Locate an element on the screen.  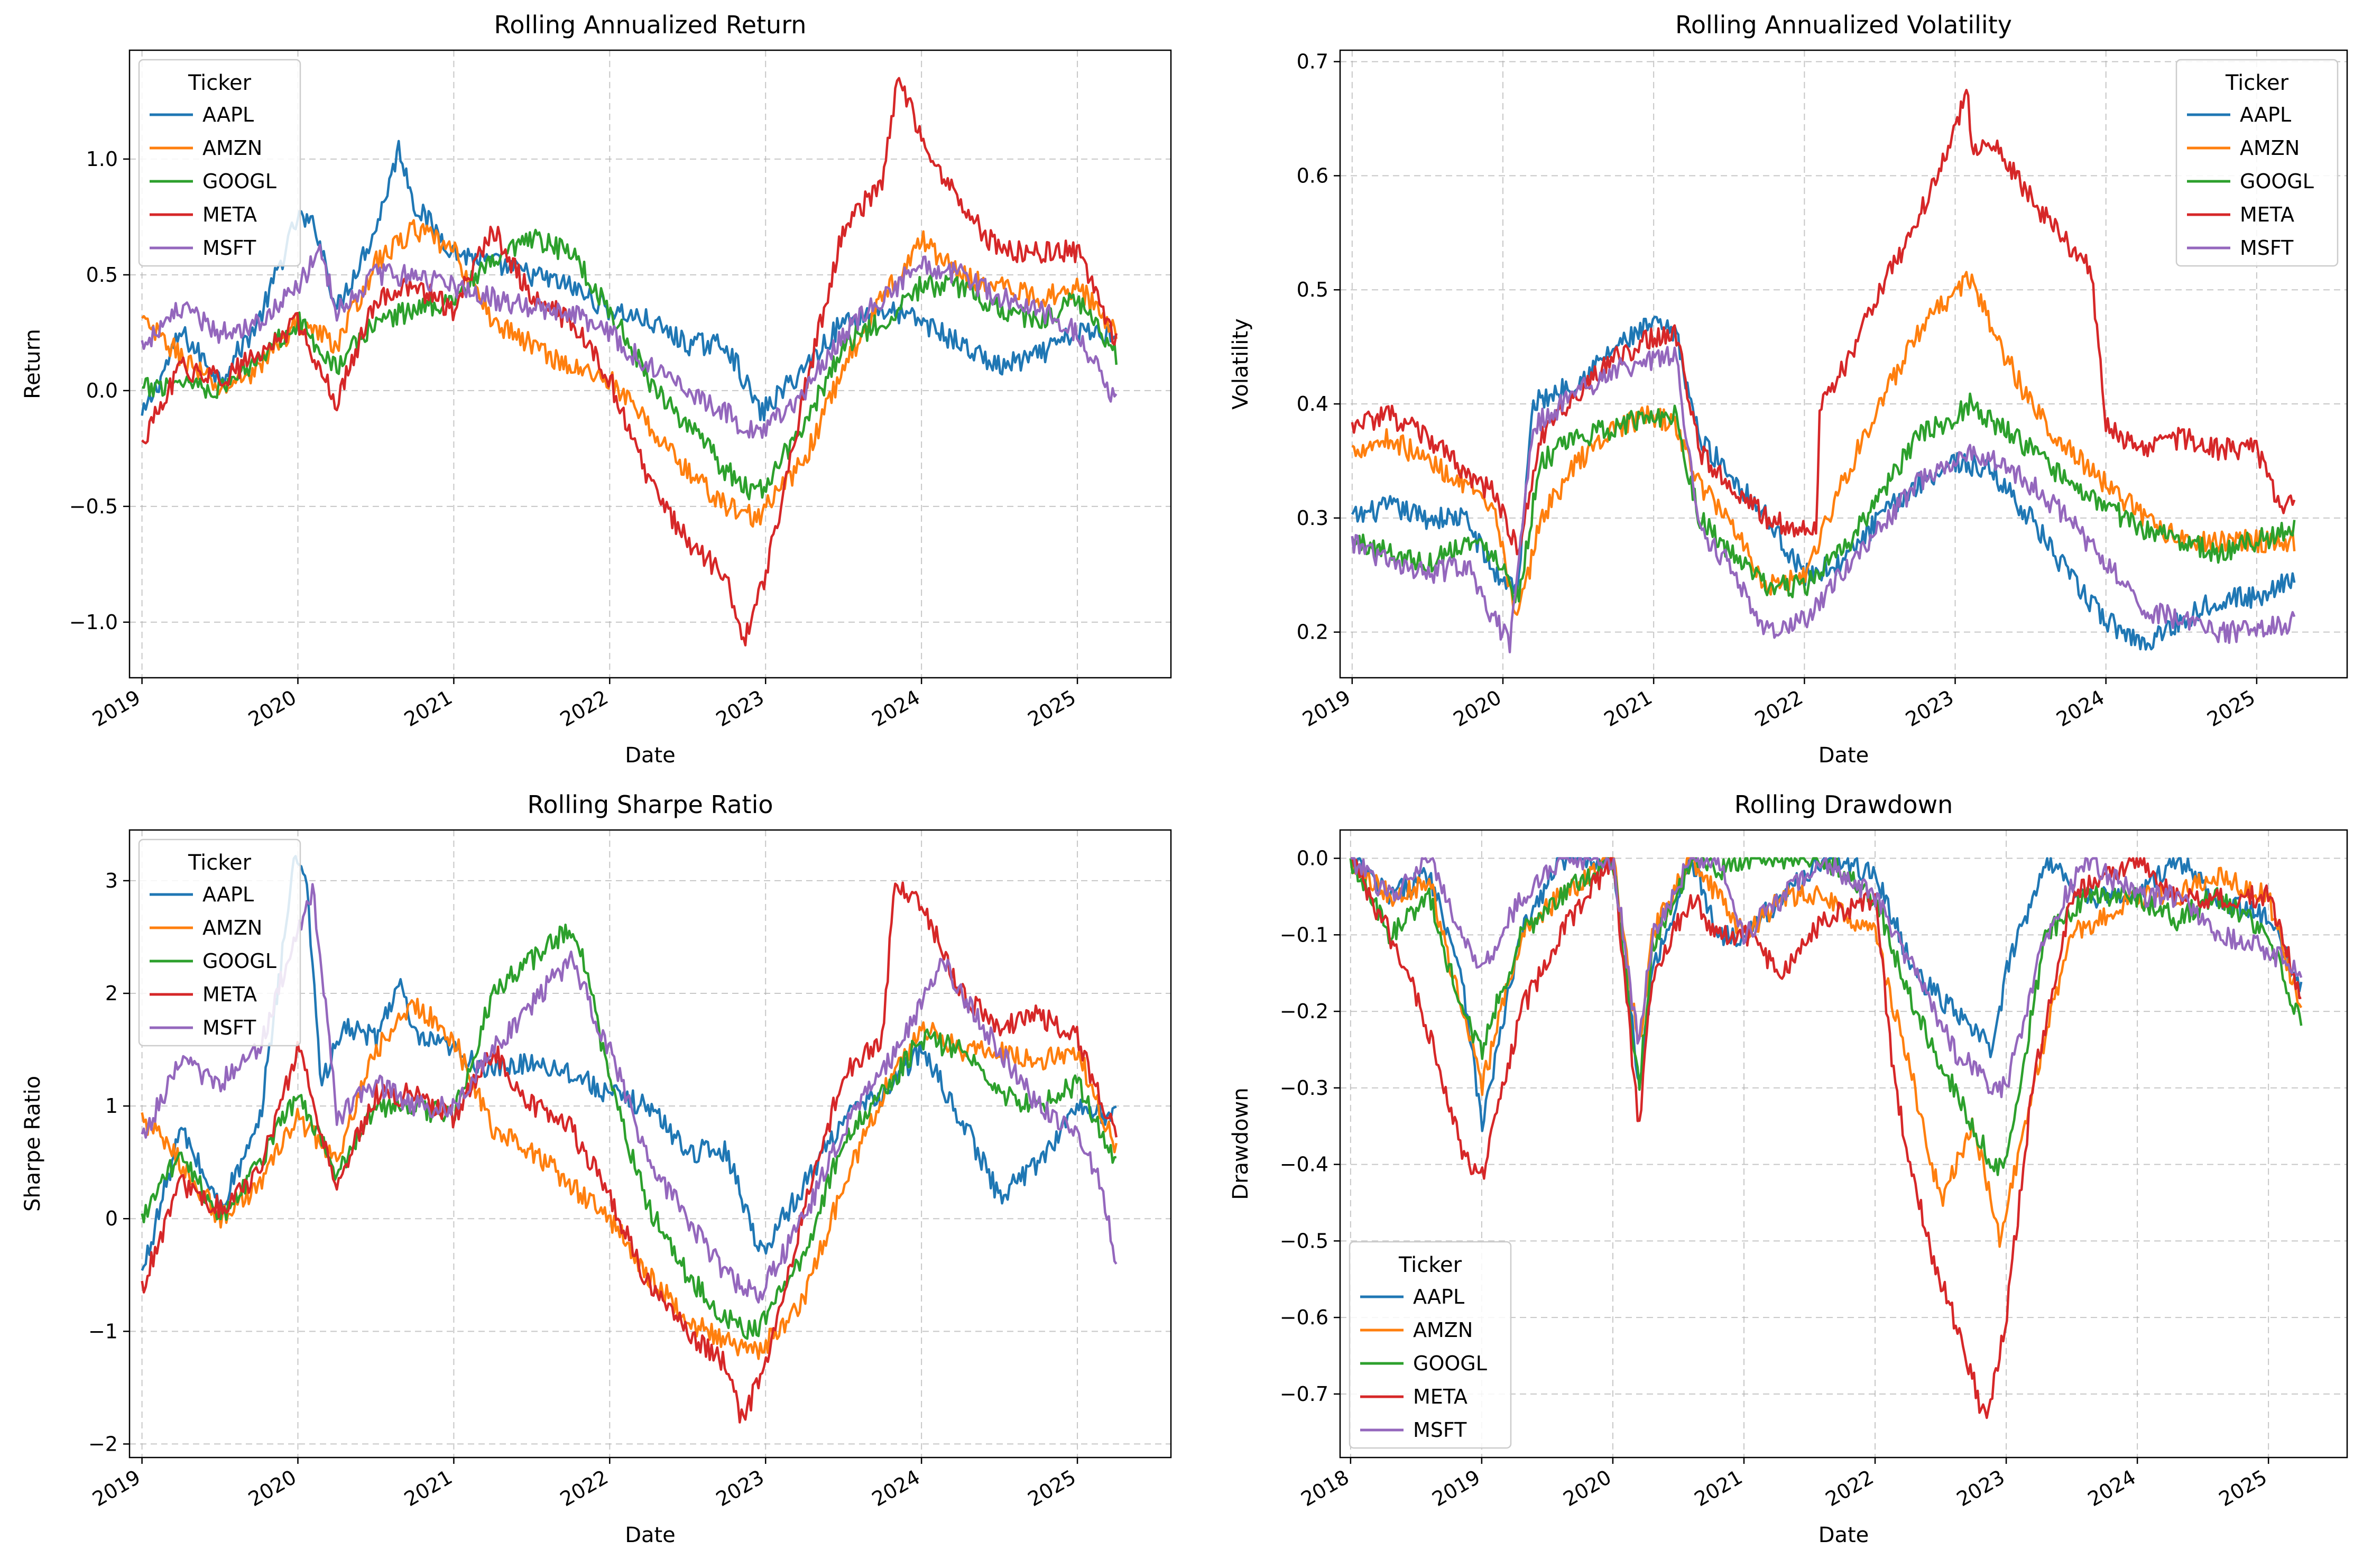
y-tick-label: 0.3 is located at coordinates (1312, 518).